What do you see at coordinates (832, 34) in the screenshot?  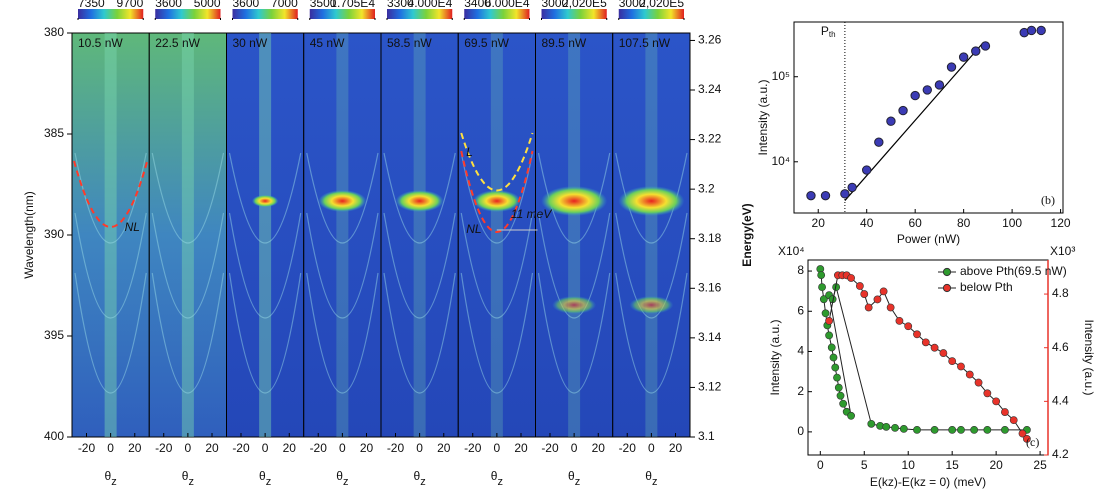 I see `threshold-label-sub: th` at bounding box center [832, 34].